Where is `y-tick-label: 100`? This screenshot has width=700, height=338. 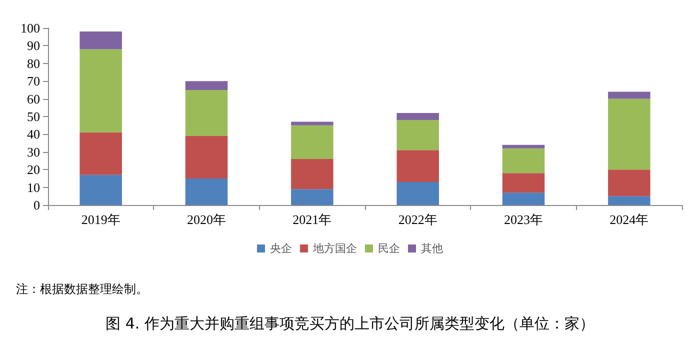 y-tick-label: 100 is located at coordinates (30, 28).